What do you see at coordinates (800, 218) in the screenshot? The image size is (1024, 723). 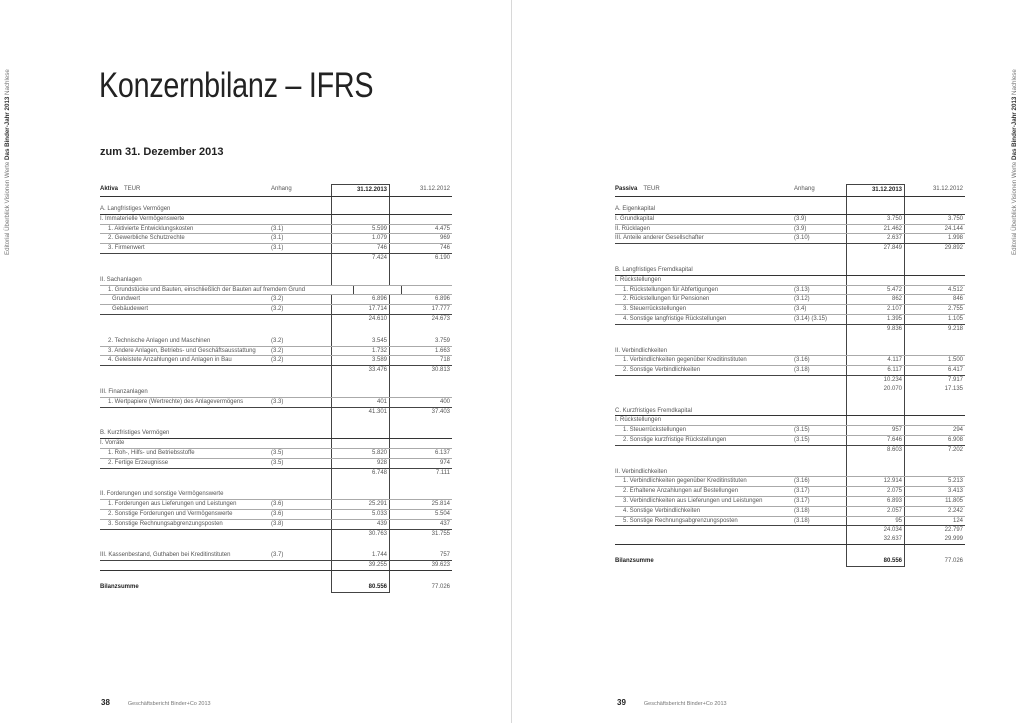 I see `row-note: (3.9)` at bounding box center [800, 218].